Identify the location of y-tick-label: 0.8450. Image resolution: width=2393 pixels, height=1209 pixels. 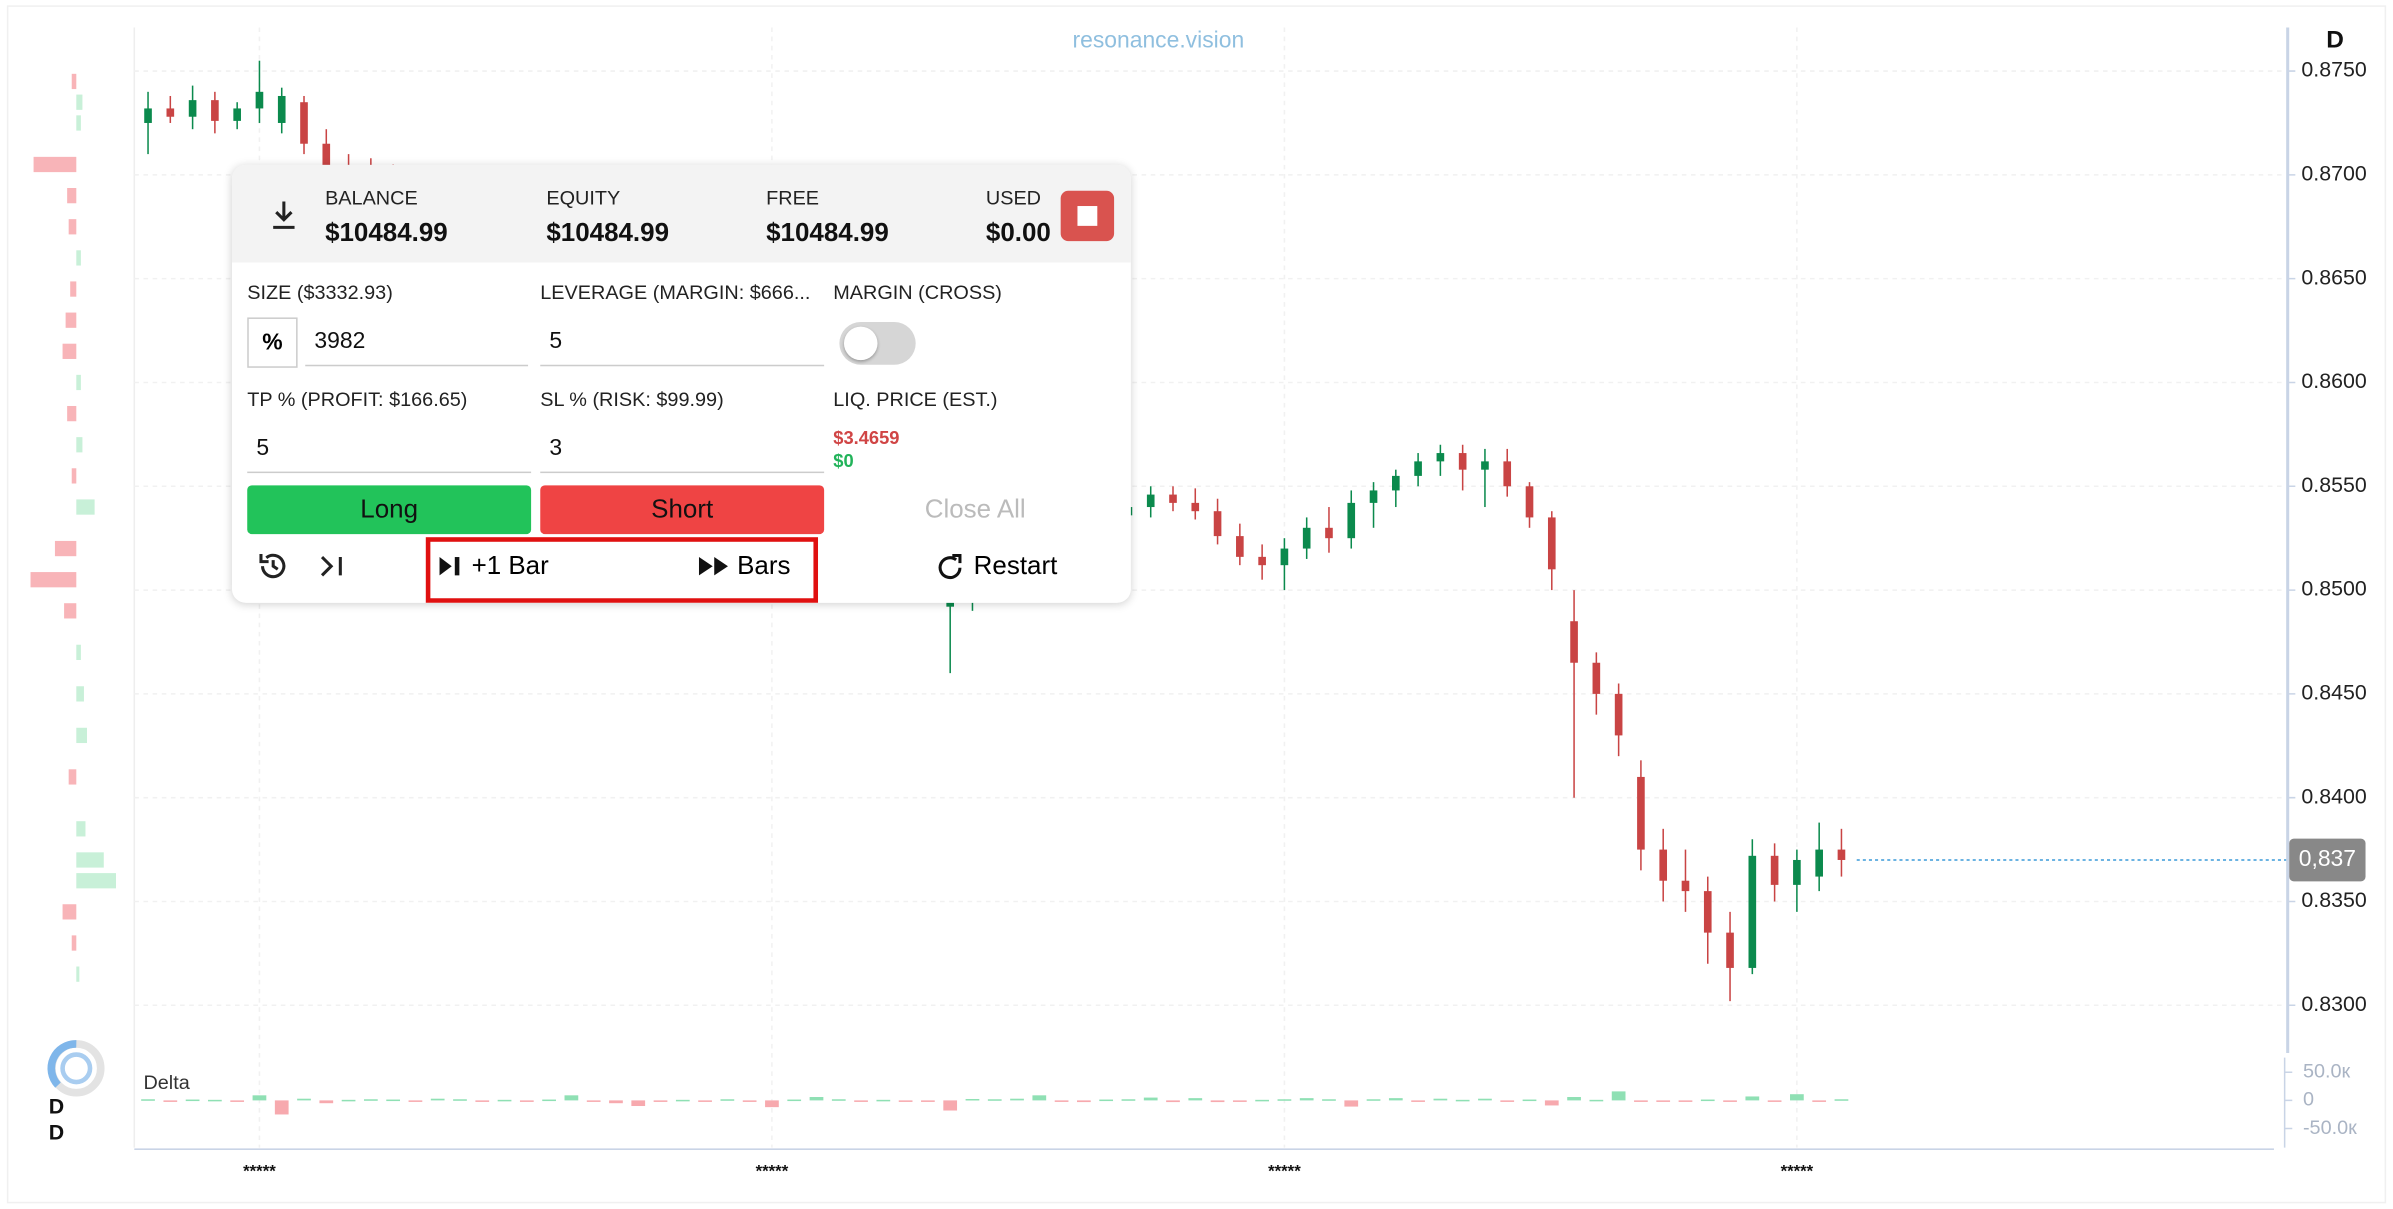
(2333, 693).